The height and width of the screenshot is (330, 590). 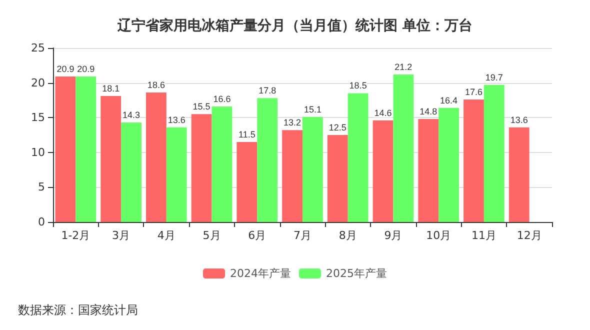 I want to click on x-tick-label: 5月, so click(x=211, y=235).